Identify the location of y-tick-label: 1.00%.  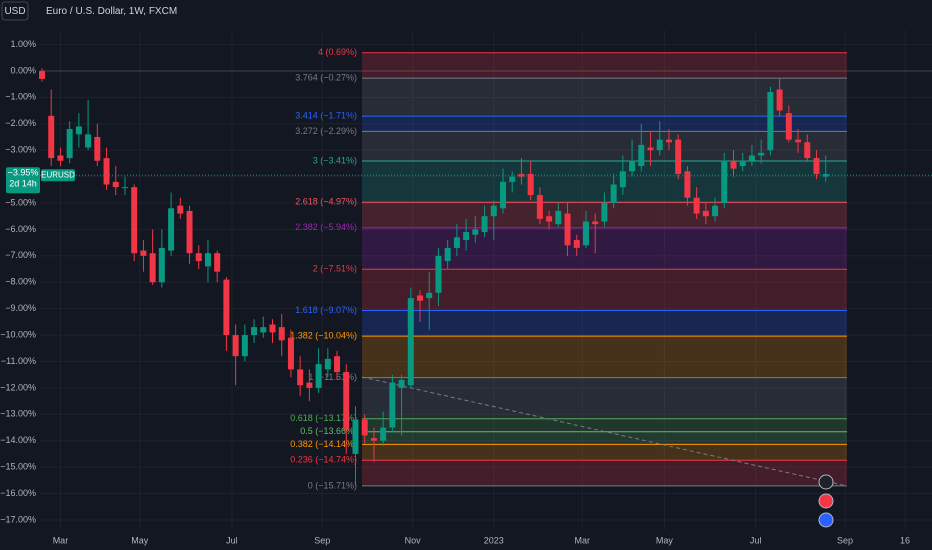
(23, 44).